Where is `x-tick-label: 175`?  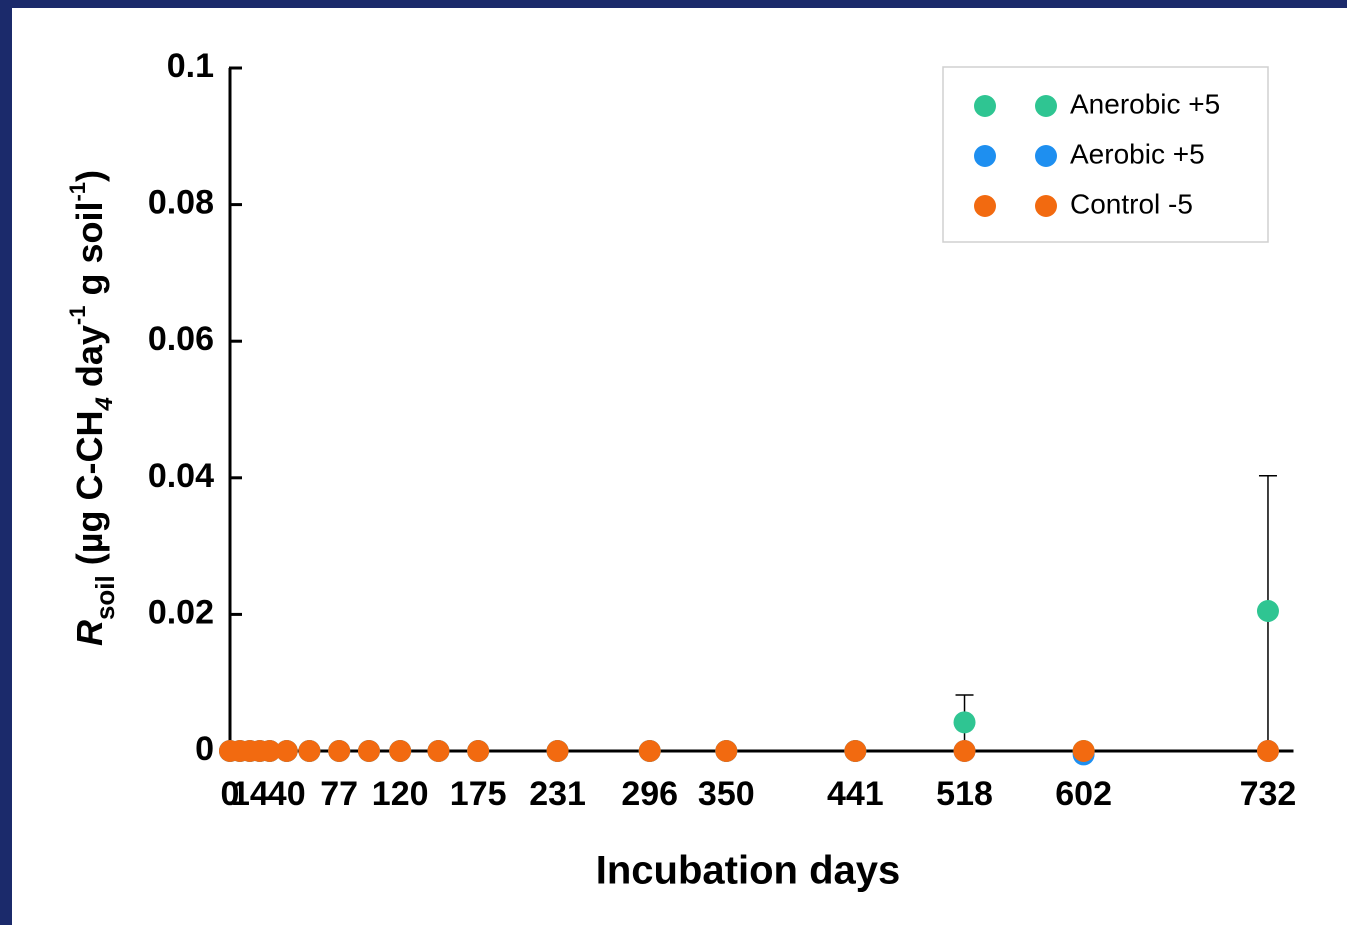 x-tick-label: 175 is located at coordinates (478, 794).